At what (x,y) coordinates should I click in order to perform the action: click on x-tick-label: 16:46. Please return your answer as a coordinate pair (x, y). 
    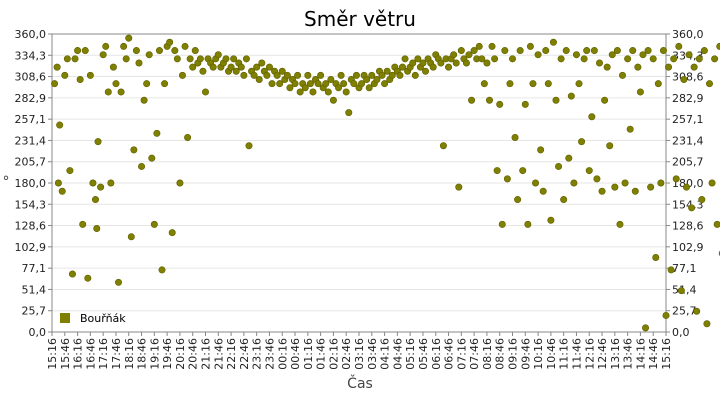
    Looking at the image, I should click on (90, 354).